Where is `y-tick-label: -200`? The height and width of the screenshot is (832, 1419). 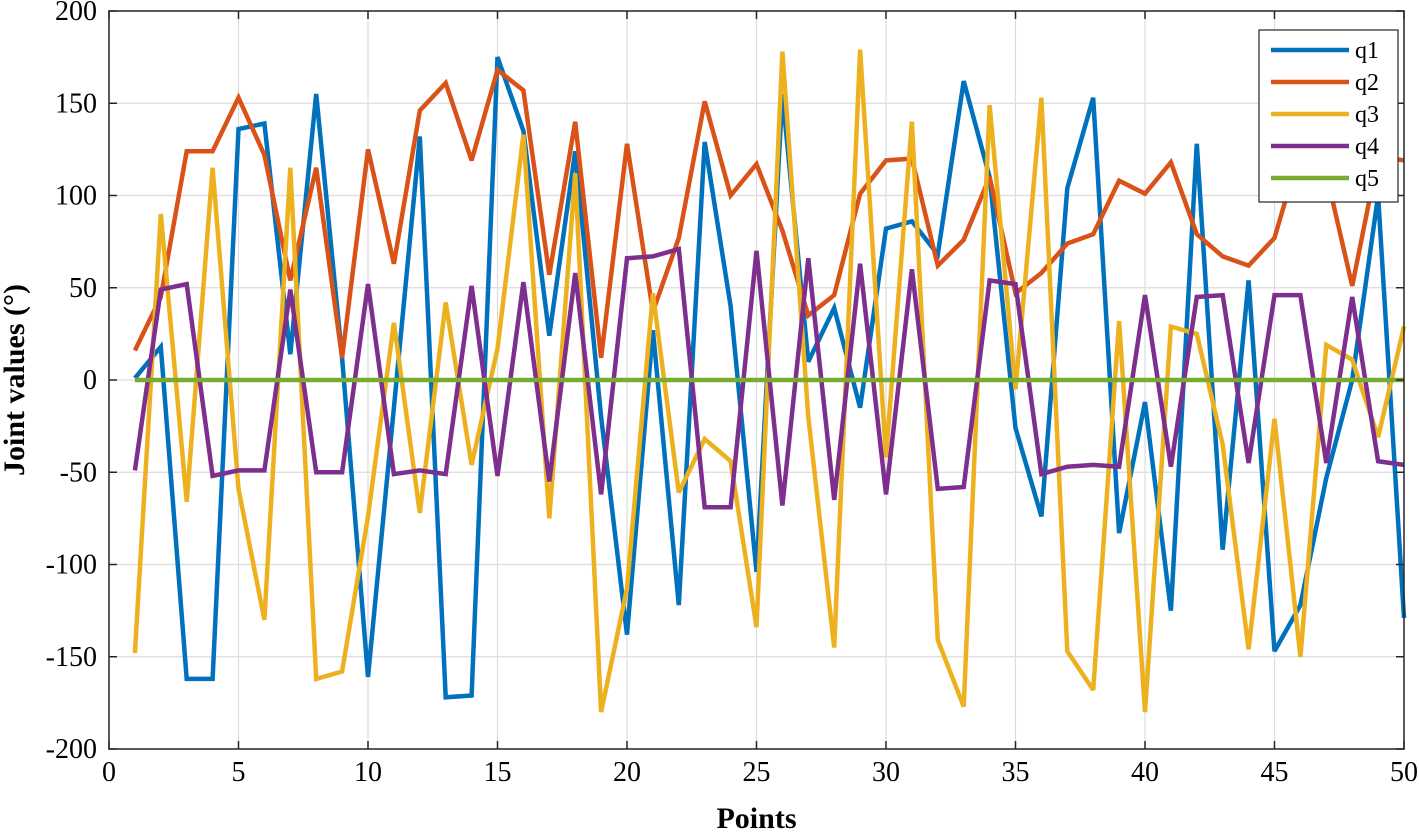 y-tick-label: -200 is located at coordinates (71, 749).